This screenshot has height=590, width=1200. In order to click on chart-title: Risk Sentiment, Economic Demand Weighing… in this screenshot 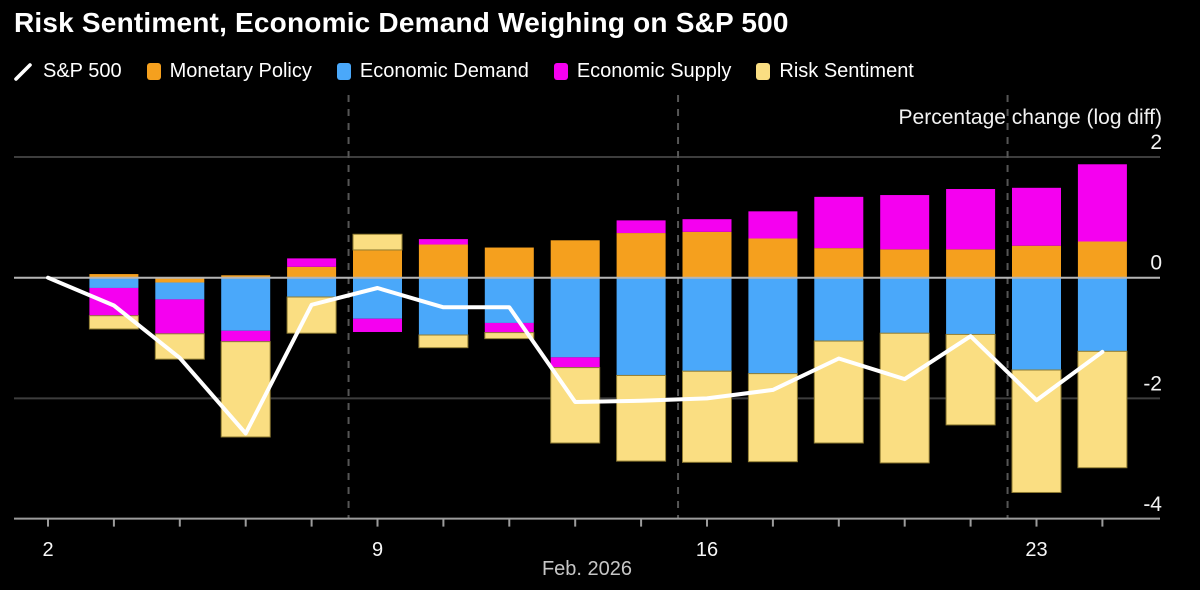, I will do `click(401, 22)`.